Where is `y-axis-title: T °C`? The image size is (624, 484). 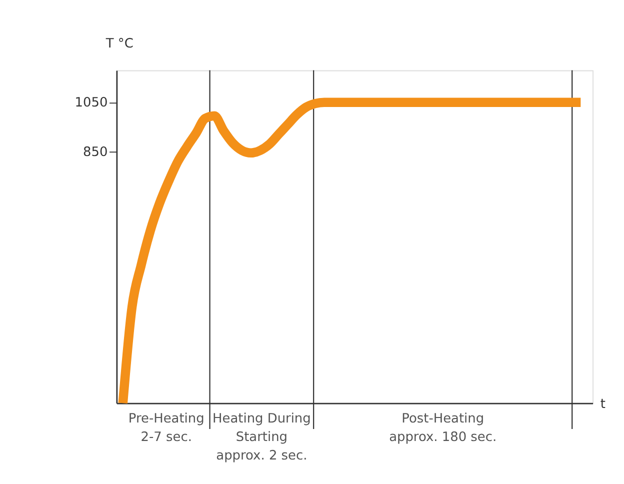 y-axis-title: T °C is located at coordinates (119, 44).